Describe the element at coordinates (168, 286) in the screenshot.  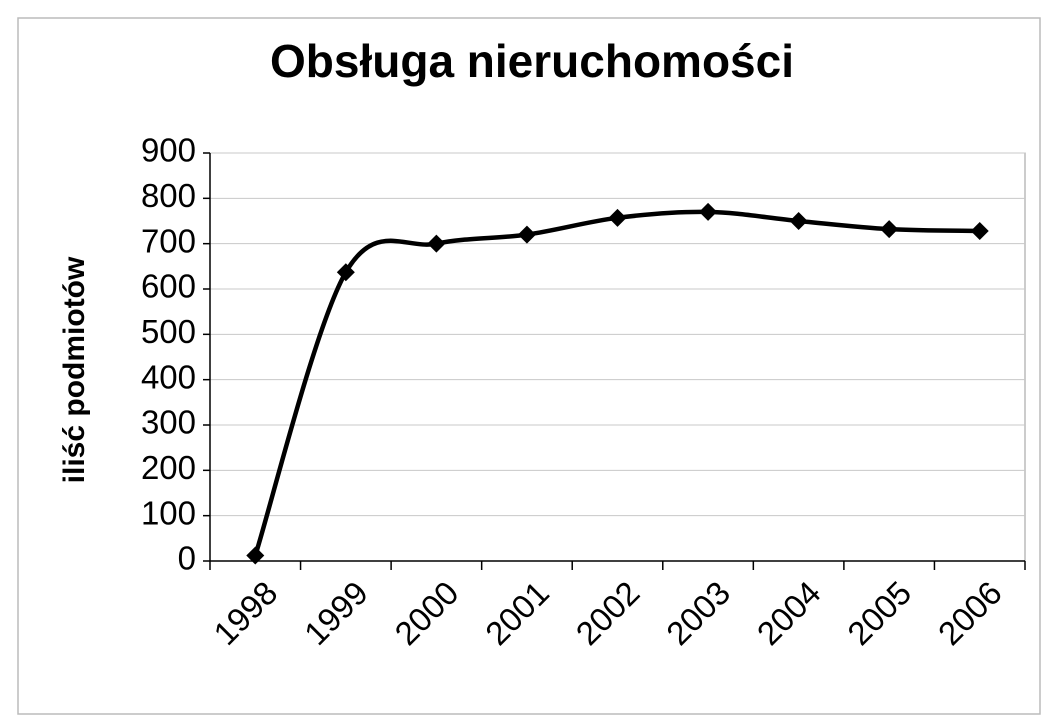
I see `y-tick-label: 600` at that location.